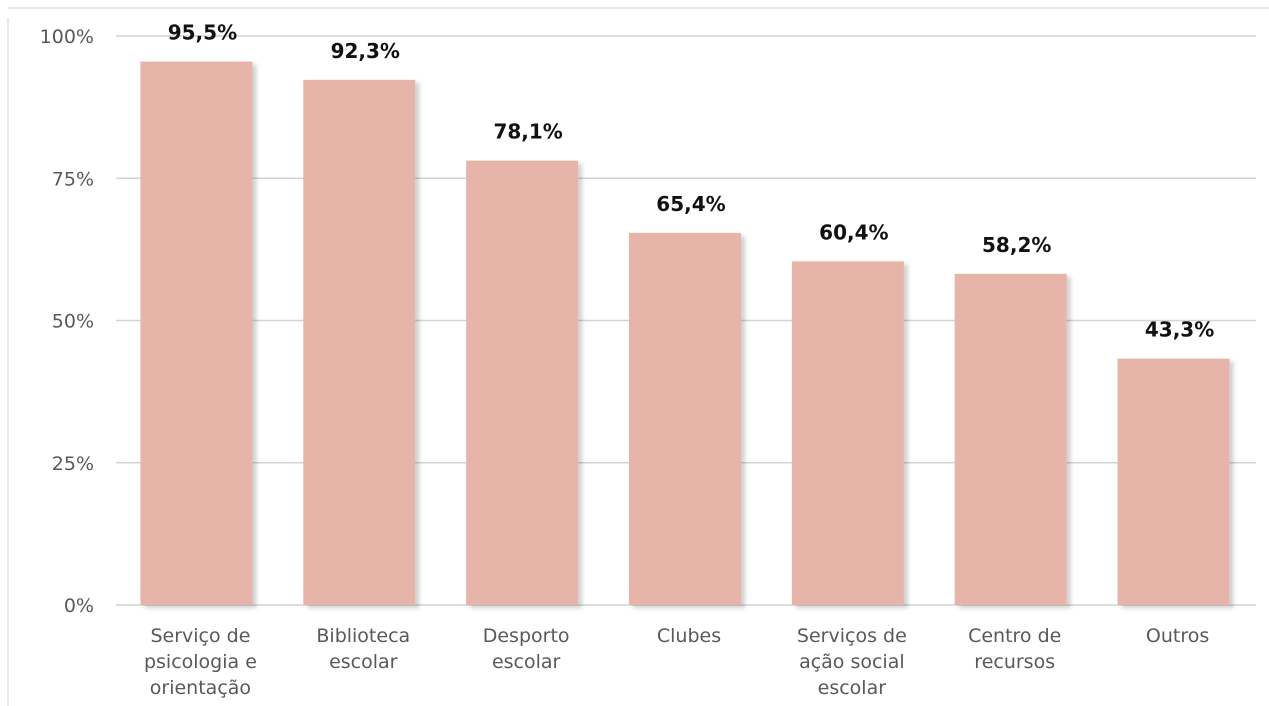  What do you see at coordinates (363, 636) in the screenshot?
I see `x-tick-label-line: Biblioteca` at bounding box center [363, 636].